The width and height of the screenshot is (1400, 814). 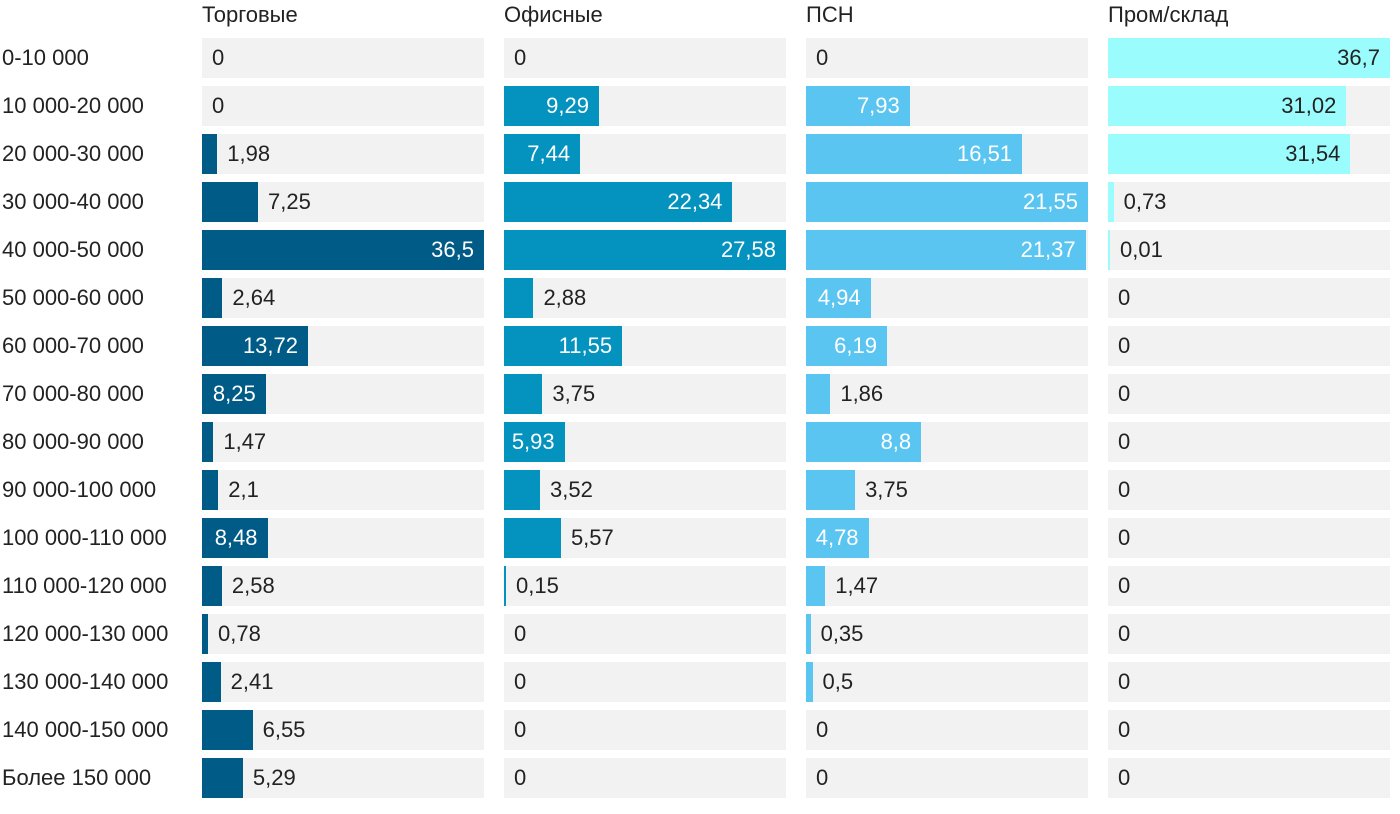 I want to click on bar-track: 7,93, so click(x=947, y=106).